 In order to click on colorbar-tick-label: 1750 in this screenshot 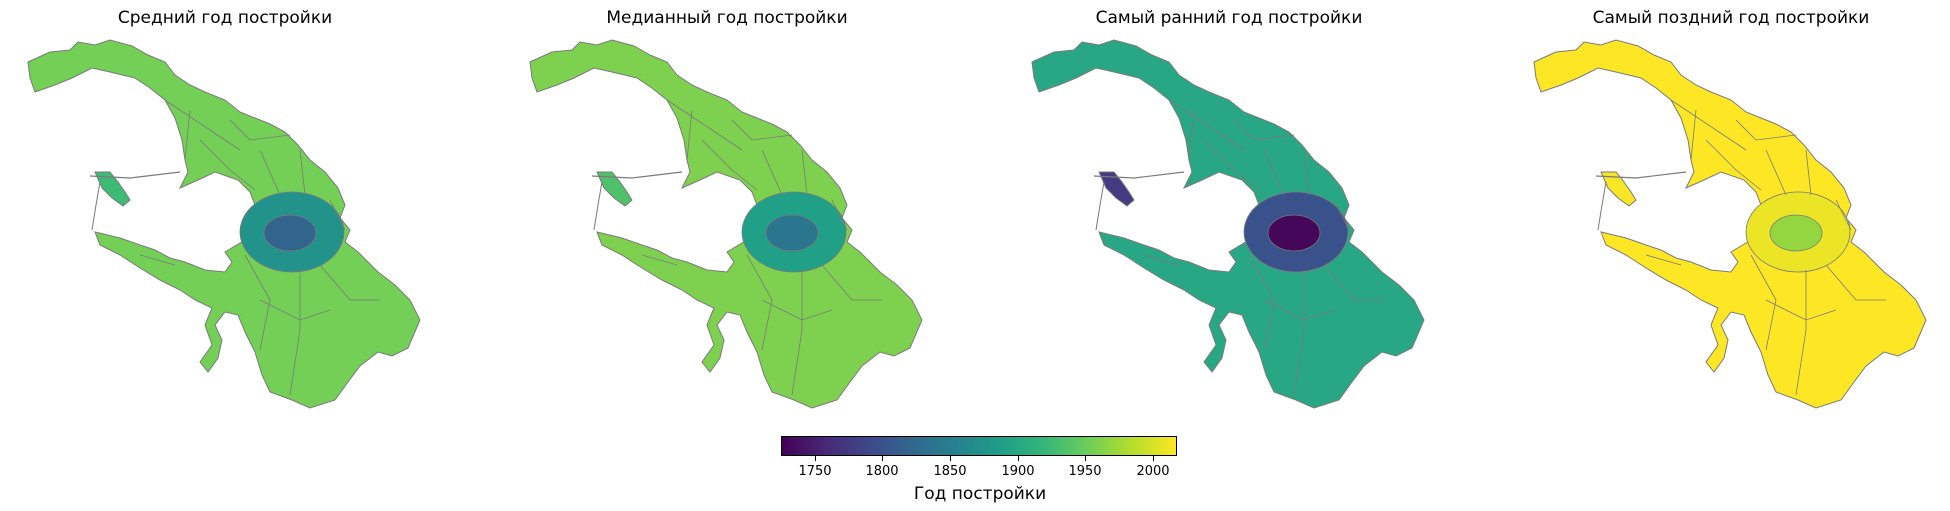, I will do `click(815, 471)`.